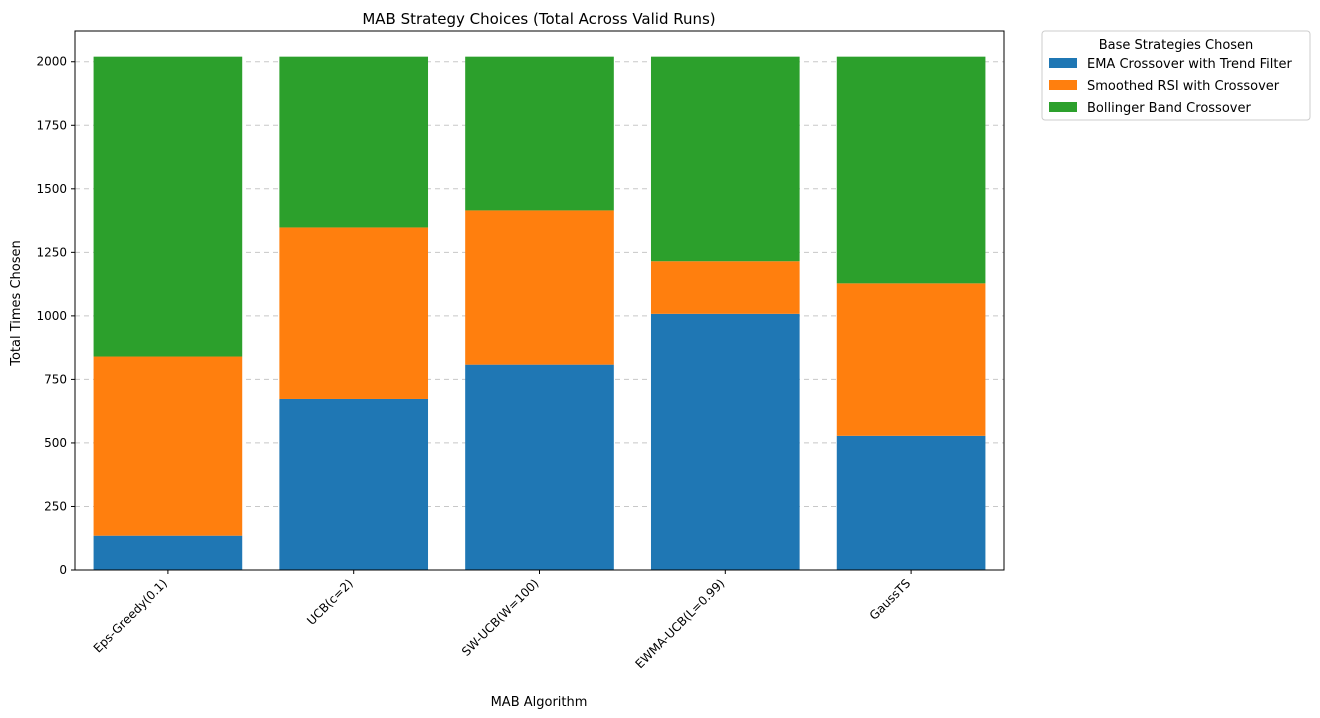  Describe the element at coordinates (679, 623) in the screenshot. I see `x-tick-label: EWMA-UCB(L=0.99)` at that location.